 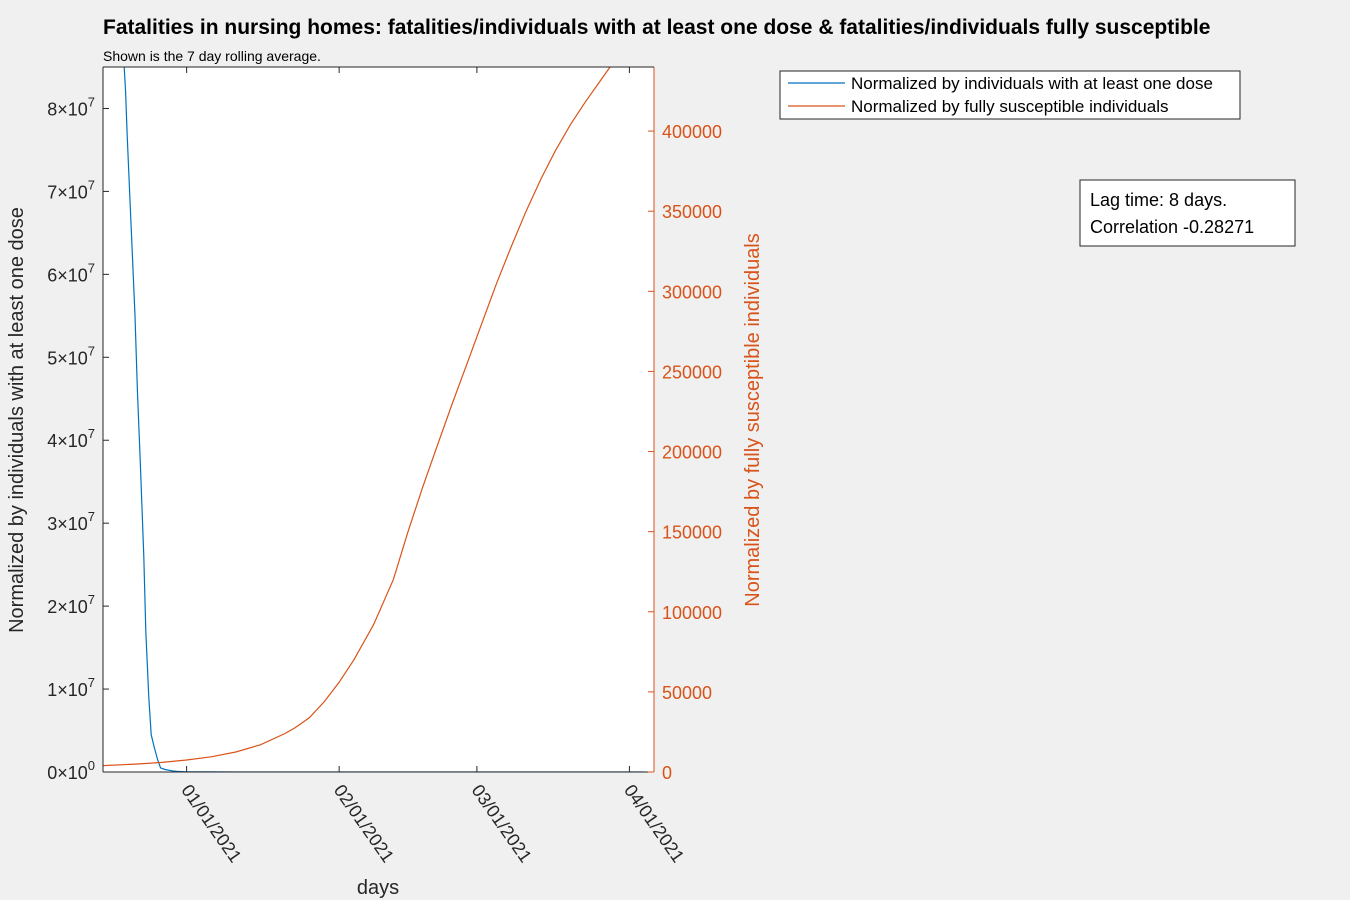 I want to click on left-y-tick-label: 6×10⁷, so click(x=71, y=272).